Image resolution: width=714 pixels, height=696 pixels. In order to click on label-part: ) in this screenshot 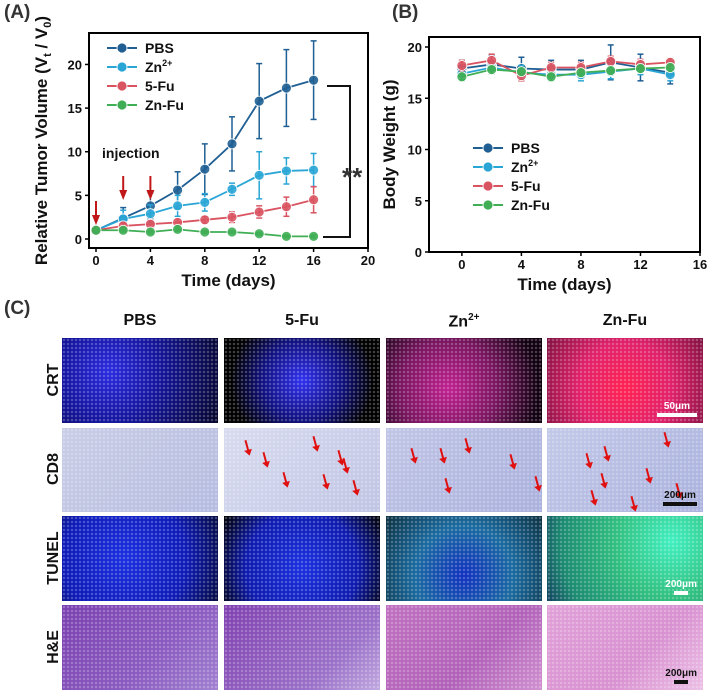, I will do `click(41, 19)`.